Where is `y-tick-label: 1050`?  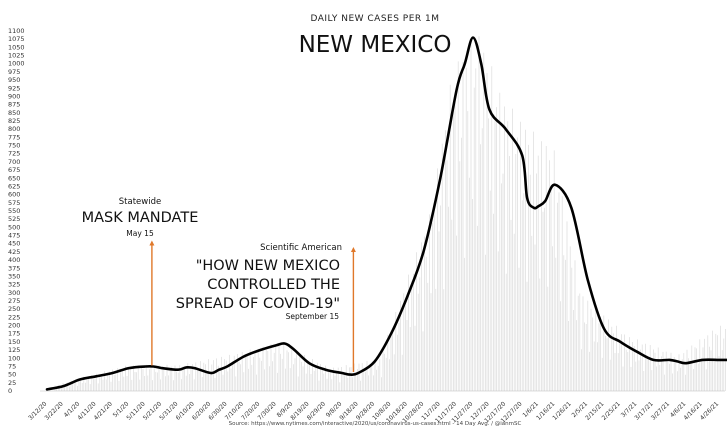
y-tick-label: 1050 is located at coordinates (16, 47).